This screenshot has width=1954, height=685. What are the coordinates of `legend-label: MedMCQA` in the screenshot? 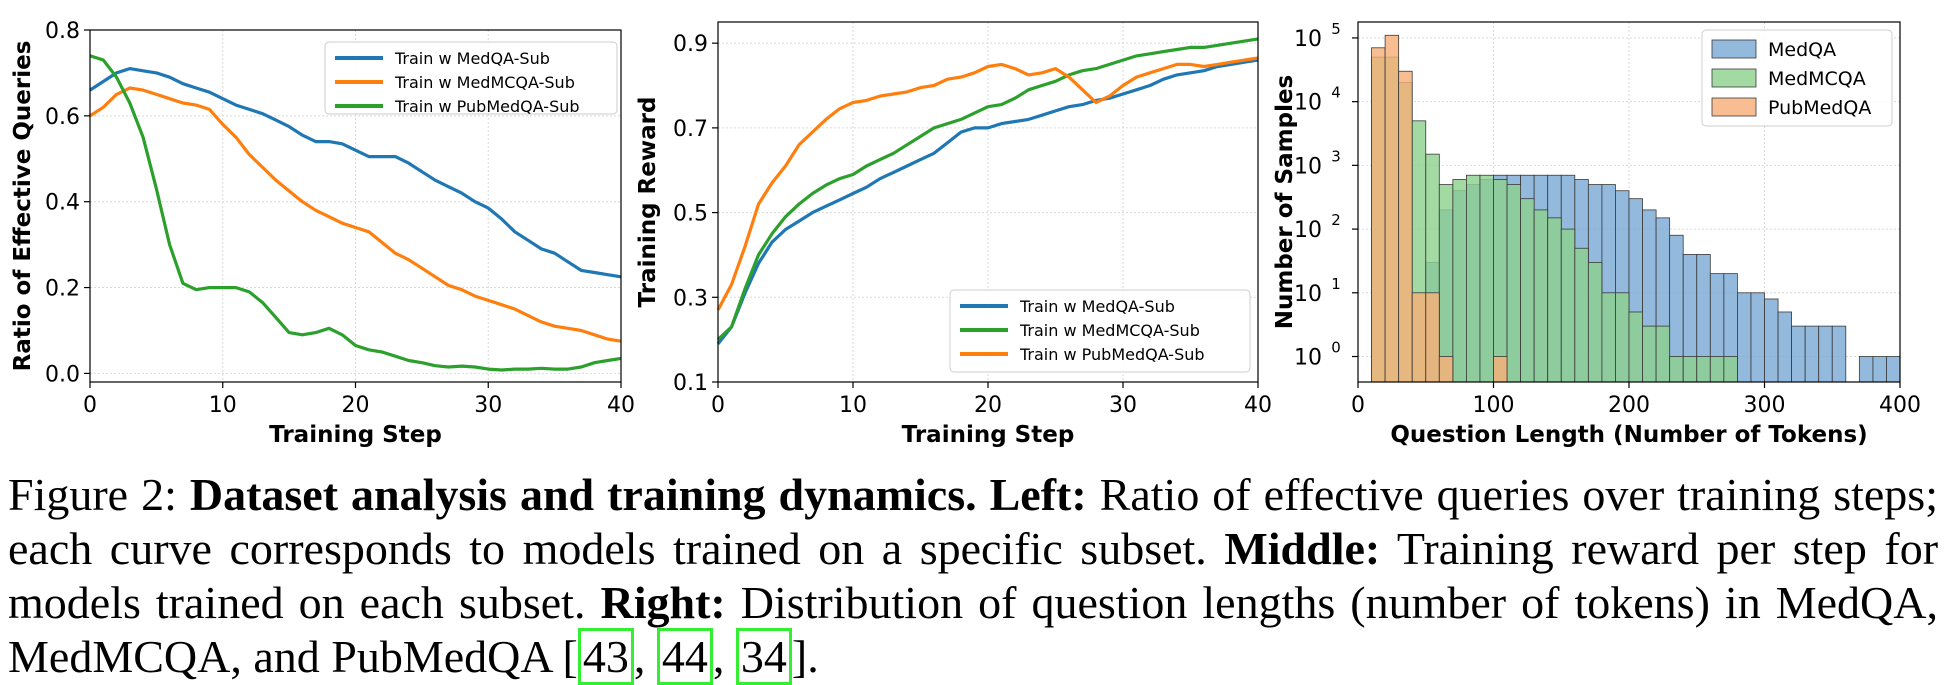 It's located at (1817, 79).